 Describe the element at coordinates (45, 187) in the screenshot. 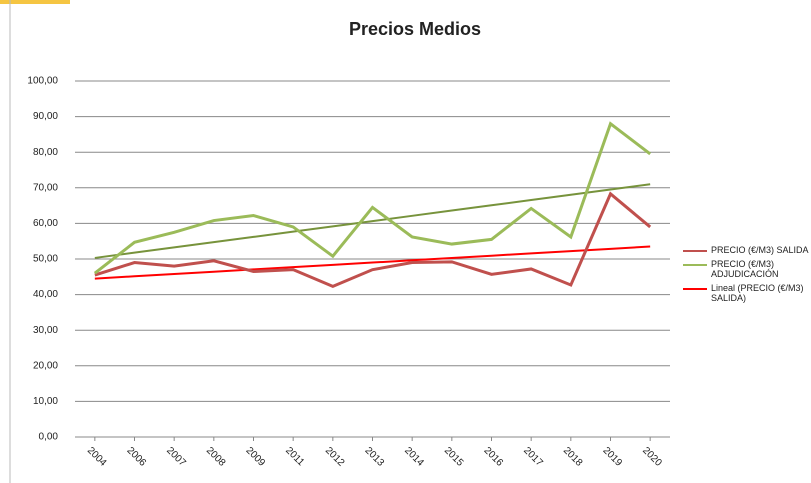

I see `y-tick-label: 70,00` at that location.